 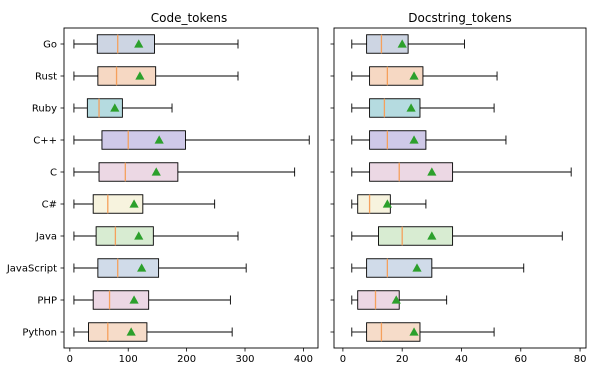 I want to click on code-tokens-box-c, so click(x=184, y=172).